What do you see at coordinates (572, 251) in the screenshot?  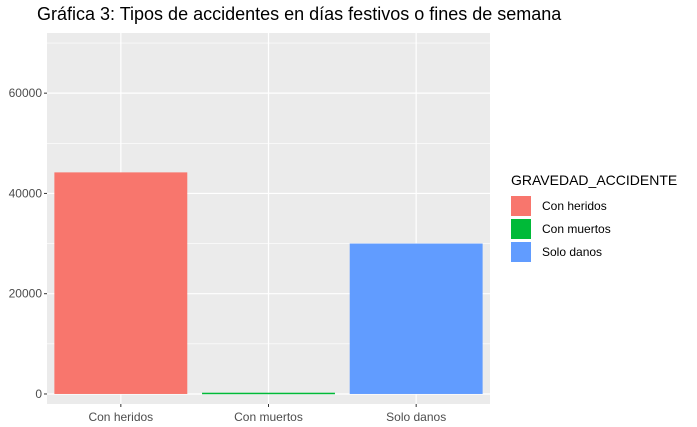 I see `legend-label-solo-danos: Solo danos` at bounding box center [572, 251].